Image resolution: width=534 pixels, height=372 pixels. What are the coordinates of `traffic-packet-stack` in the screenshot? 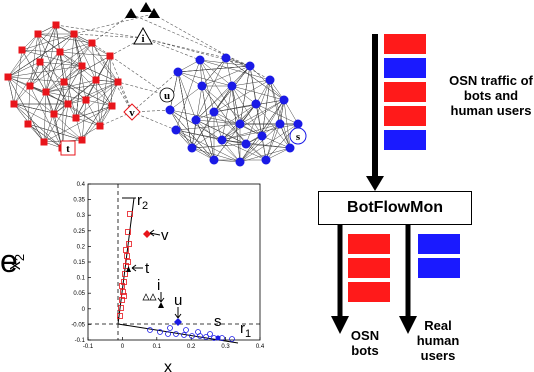 It's located at (405, 92).